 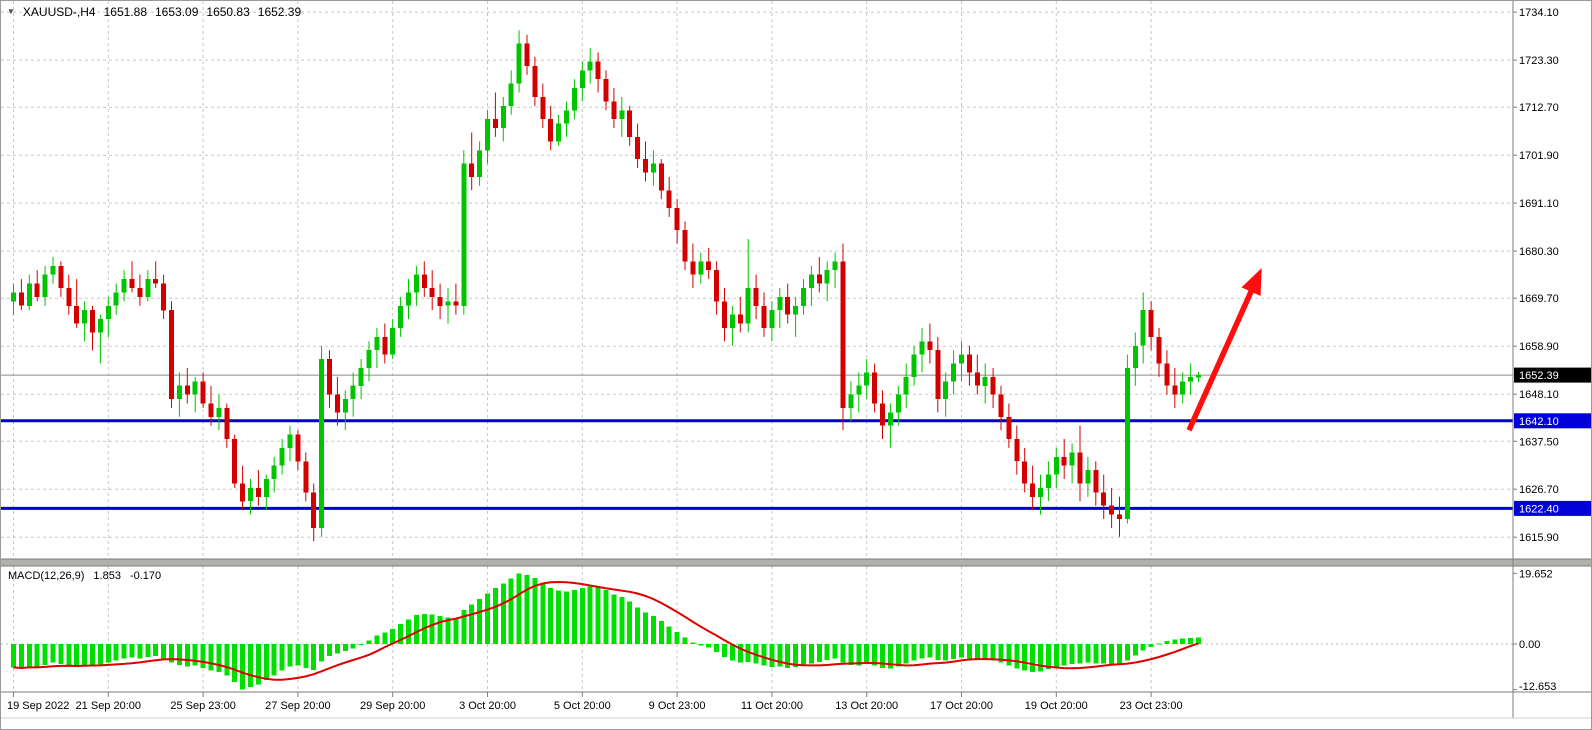 What do you see at coordinates (1539, 376) in the screenshot?
I see `svg-text: 1652.39` at bounding box center [1539, 376].